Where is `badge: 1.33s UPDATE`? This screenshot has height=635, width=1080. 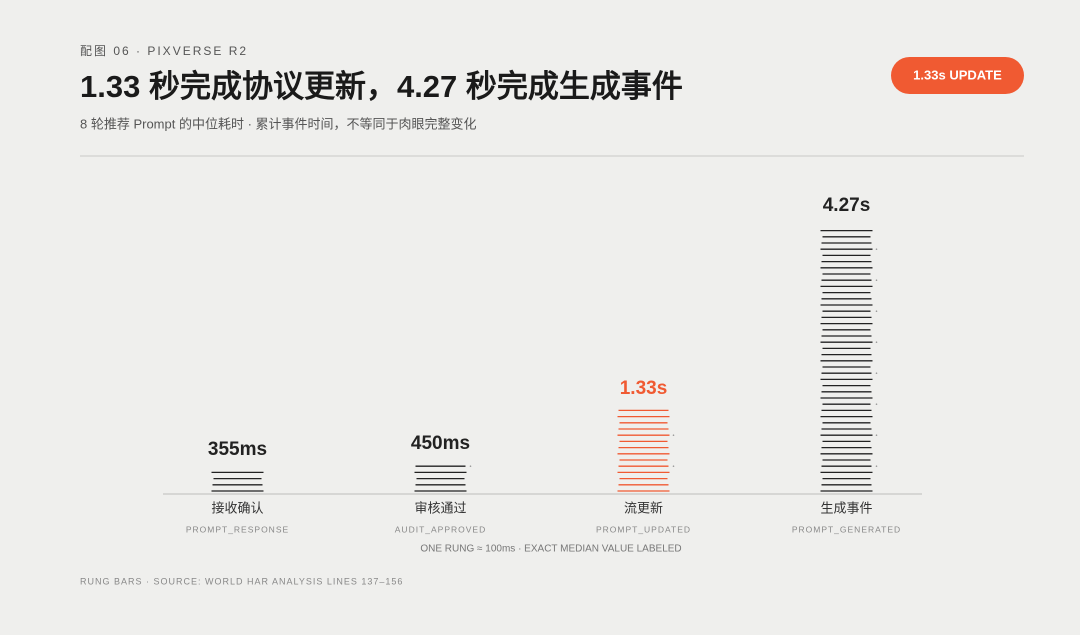 badge: 1.33s UPDATE is located at coordinates (957, 74).